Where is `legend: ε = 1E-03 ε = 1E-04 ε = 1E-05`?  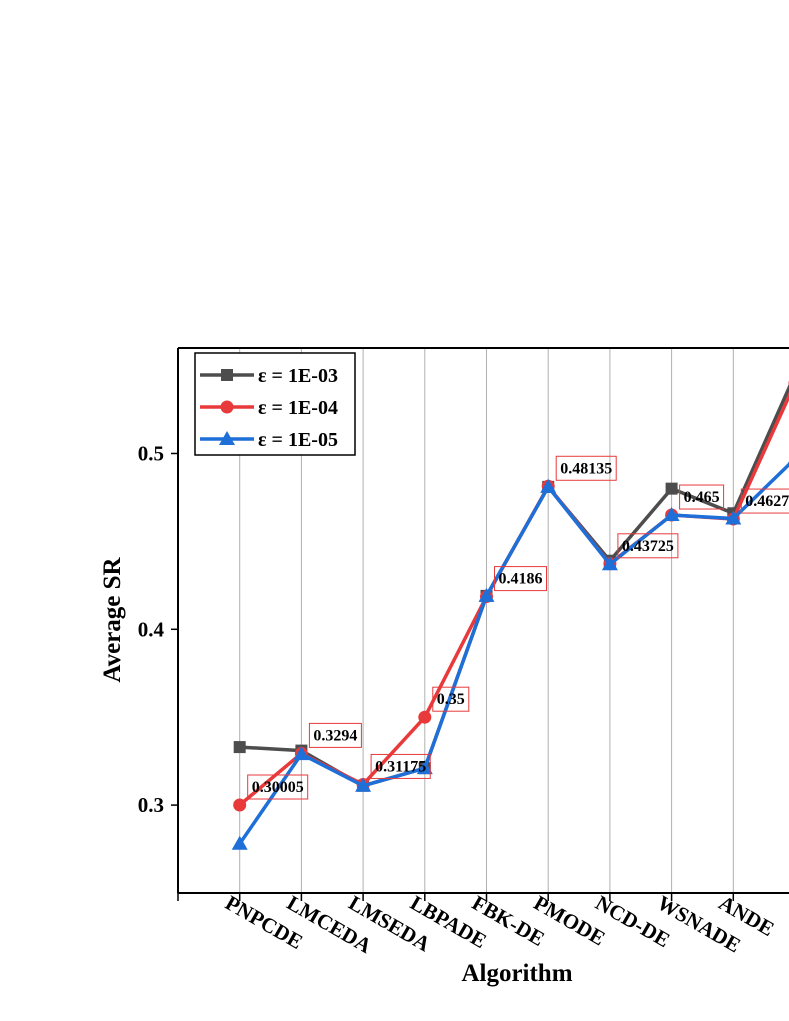
legend: ε = 1E-03 ε = 1E-04 ε = 1E-05 is located at coordinates (275, 404).